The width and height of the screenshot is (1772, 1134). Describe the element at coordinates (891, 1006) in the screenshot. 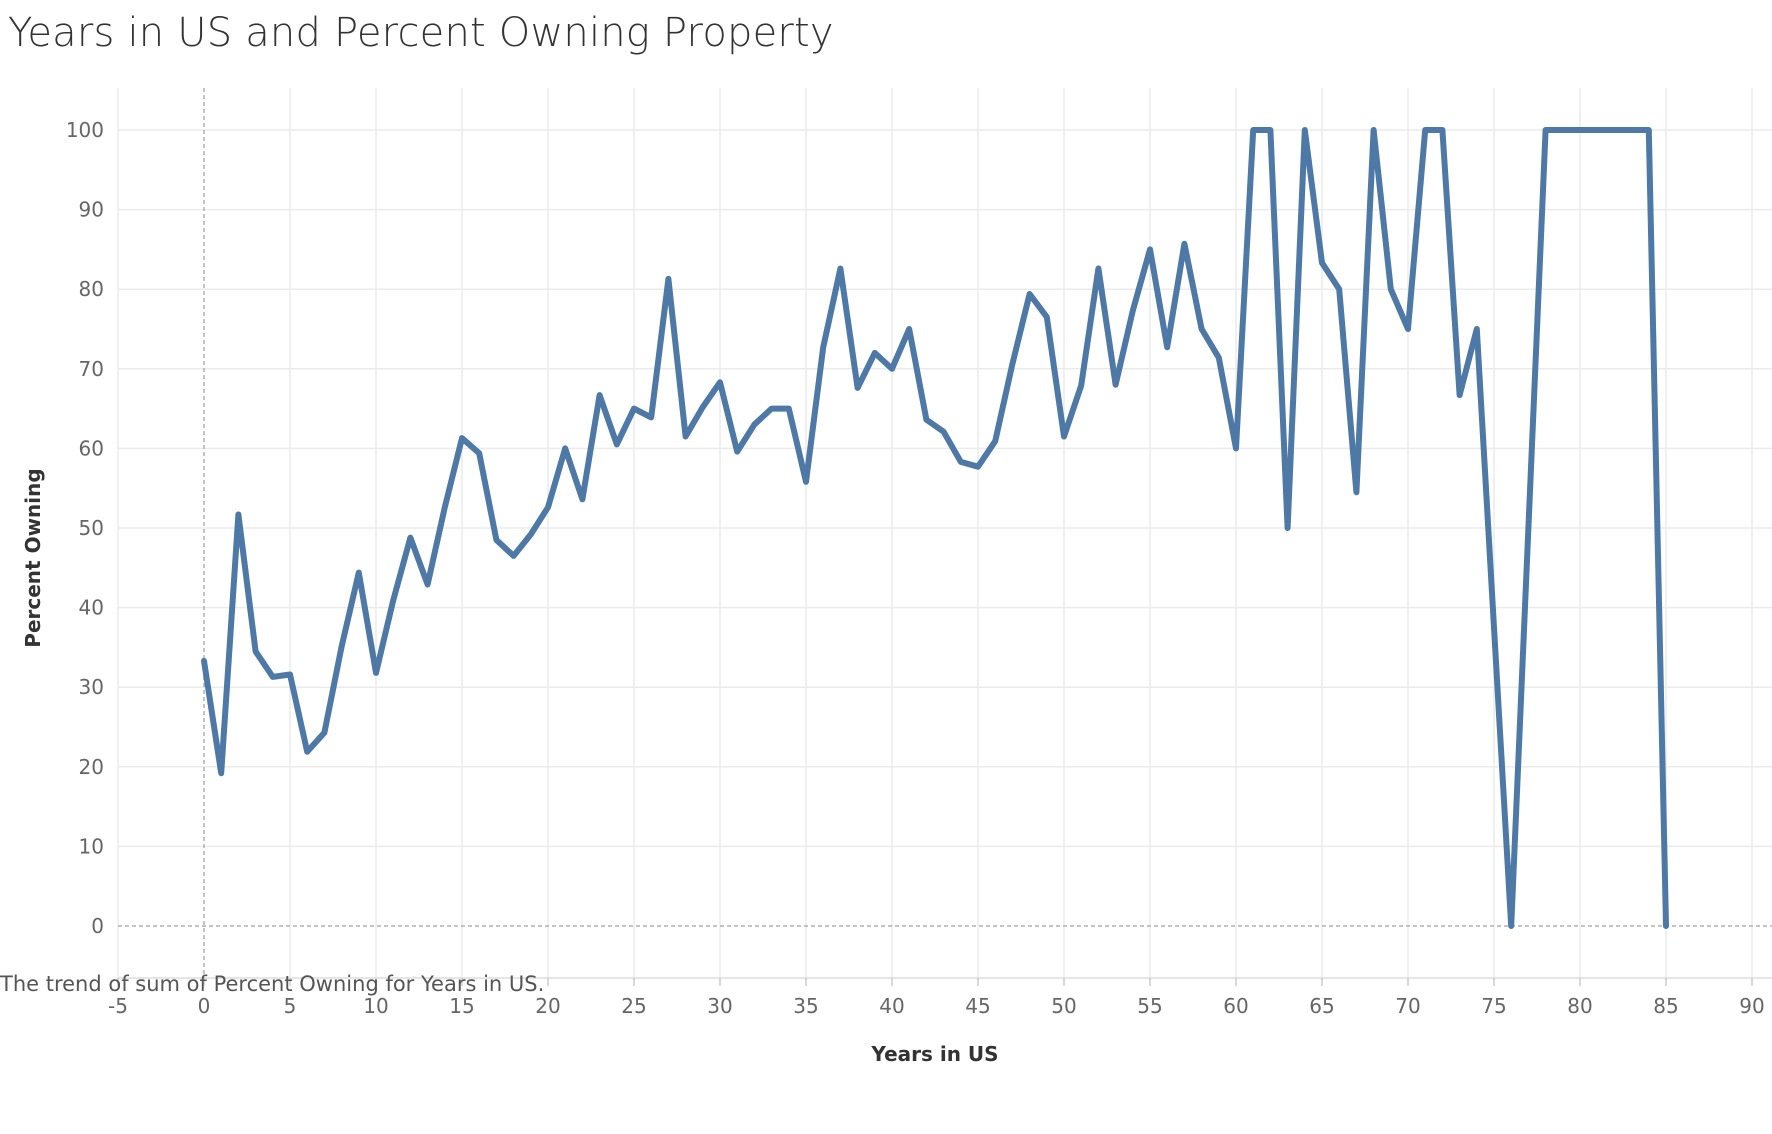

I see `x-tick-label: 40` at that location.